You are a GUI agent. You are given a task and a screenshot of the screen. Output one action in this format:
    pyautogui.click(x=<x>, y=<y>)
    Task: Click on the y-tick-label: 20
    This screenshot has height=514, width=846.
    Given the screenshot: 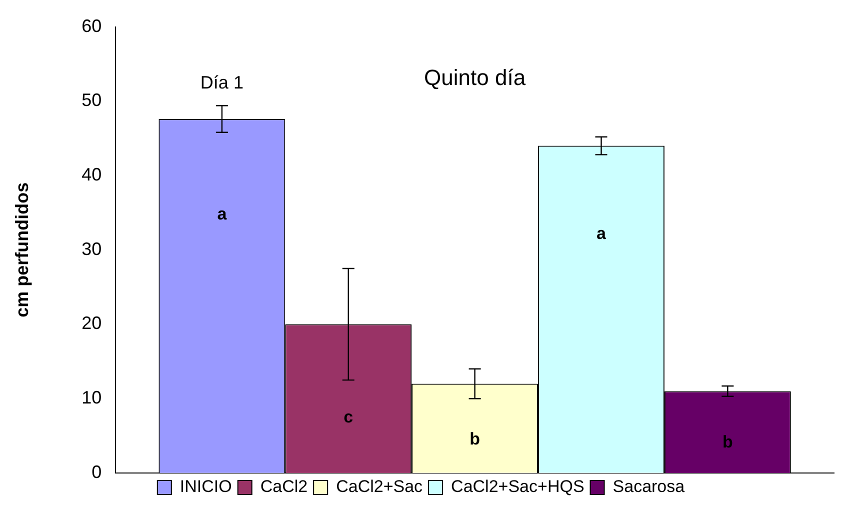 What is the action you would take?
    pyautogui.click(x=92, y=323)
    